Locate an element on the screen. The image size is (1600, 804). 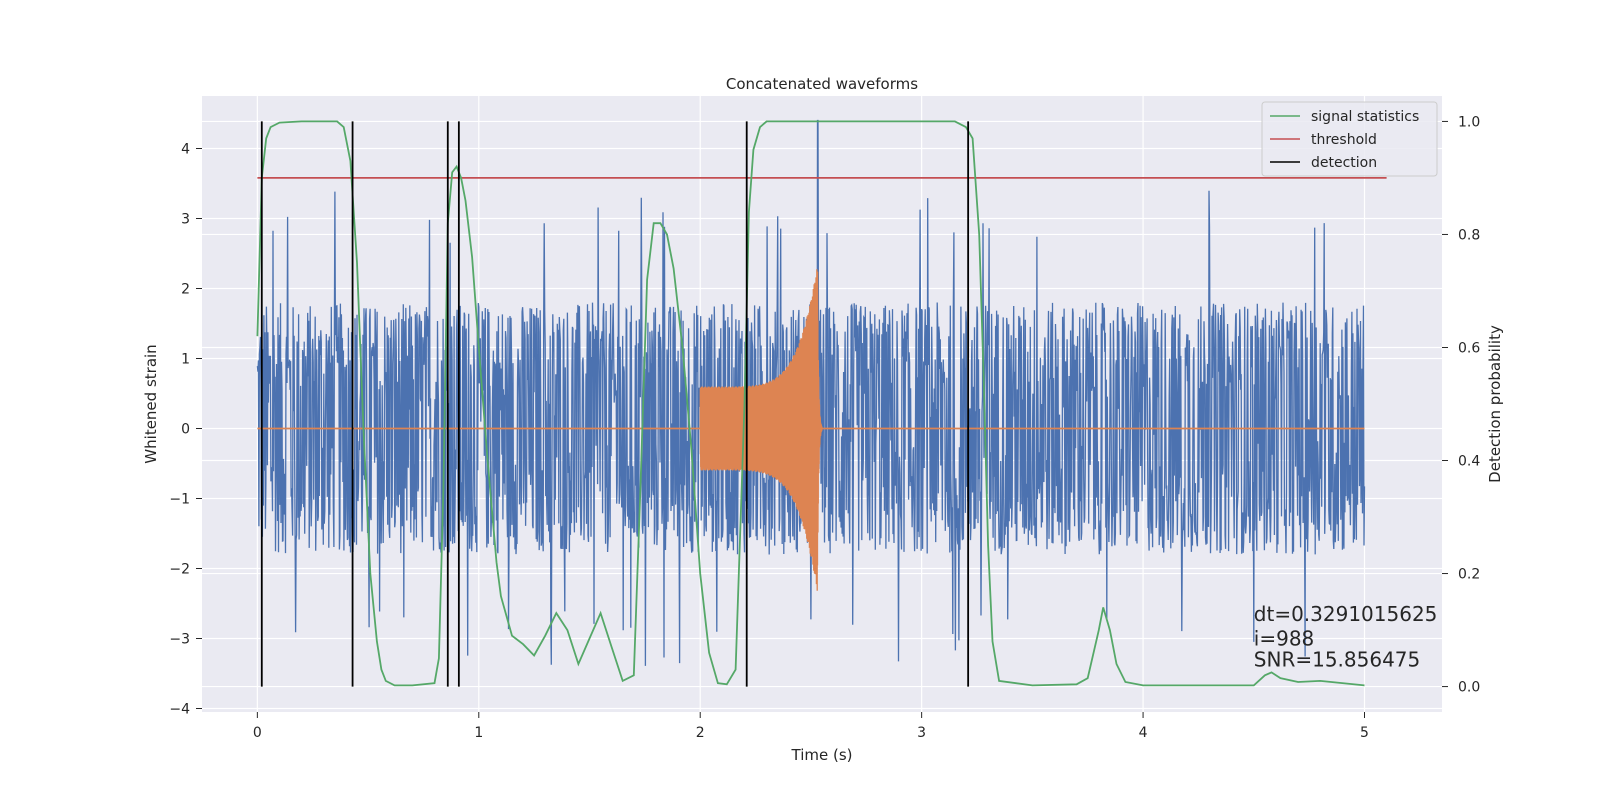
y-tick-label: 1 is located at coordinates (185, 360).